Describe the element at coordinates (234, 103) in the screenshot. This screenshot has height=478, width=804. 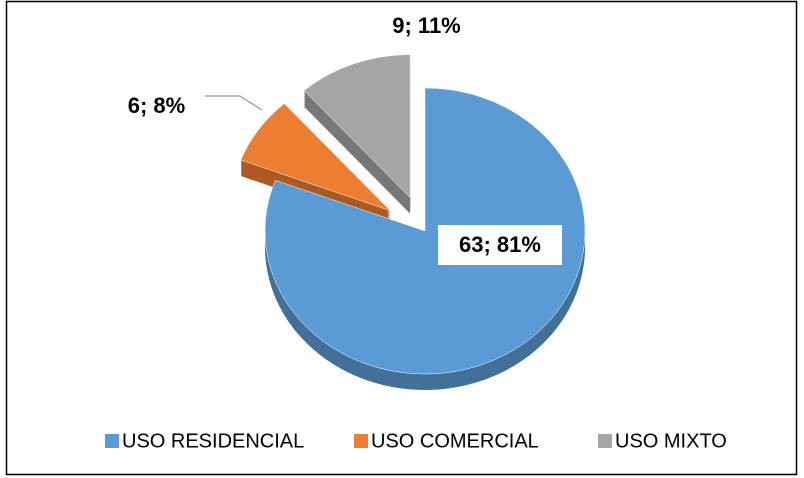
I see `leader-line` at that location.